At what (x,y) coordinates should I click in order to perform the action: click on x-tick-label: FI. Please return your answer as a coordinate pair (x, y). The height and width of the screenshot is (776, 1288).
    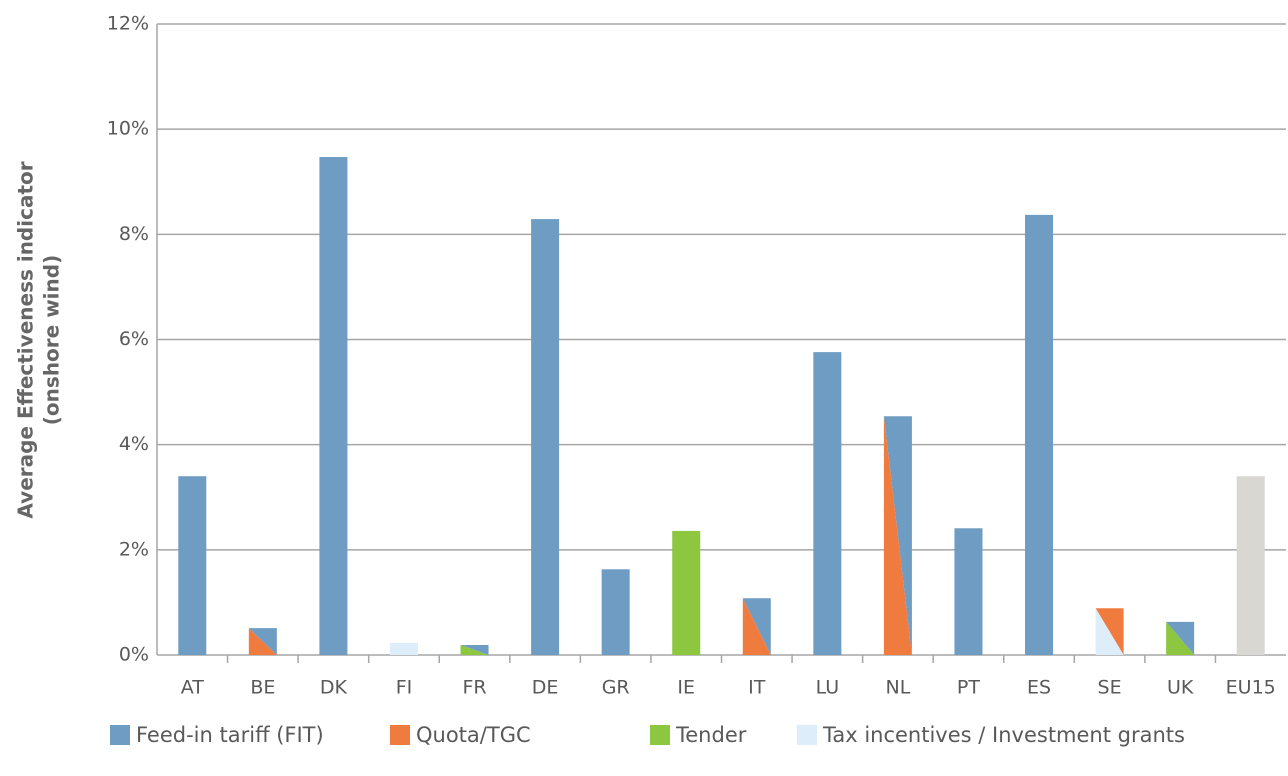
    Looking at the image, I should click on (404, 688).